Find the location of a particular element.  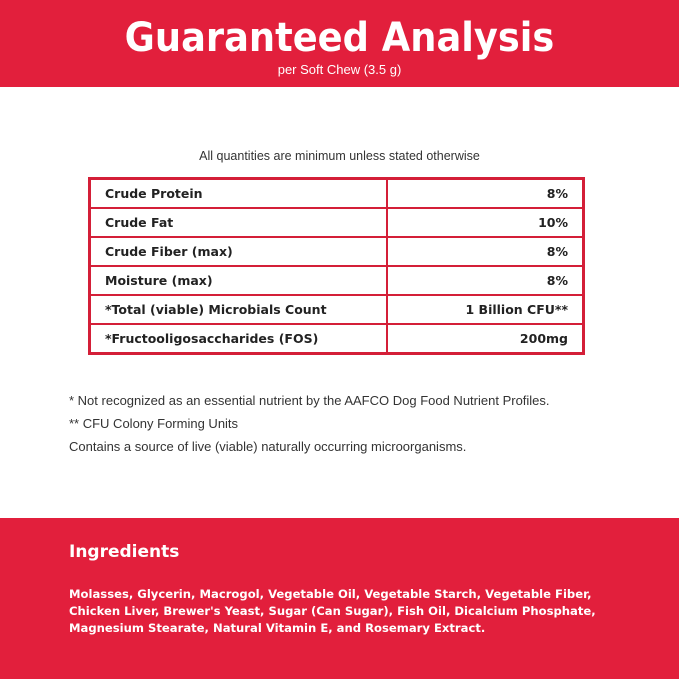

table-row: Crude Fat 10% is located at coordinates (336, 222).